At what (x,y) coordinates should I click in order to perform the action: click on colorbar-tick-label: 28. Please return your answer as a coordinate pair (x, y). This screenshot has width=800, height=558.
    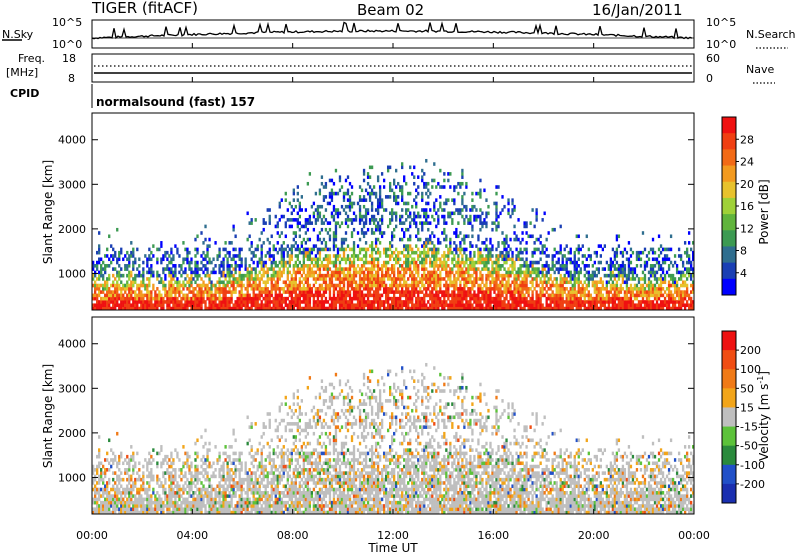
    Looking at the image, I should click on (747, 139).